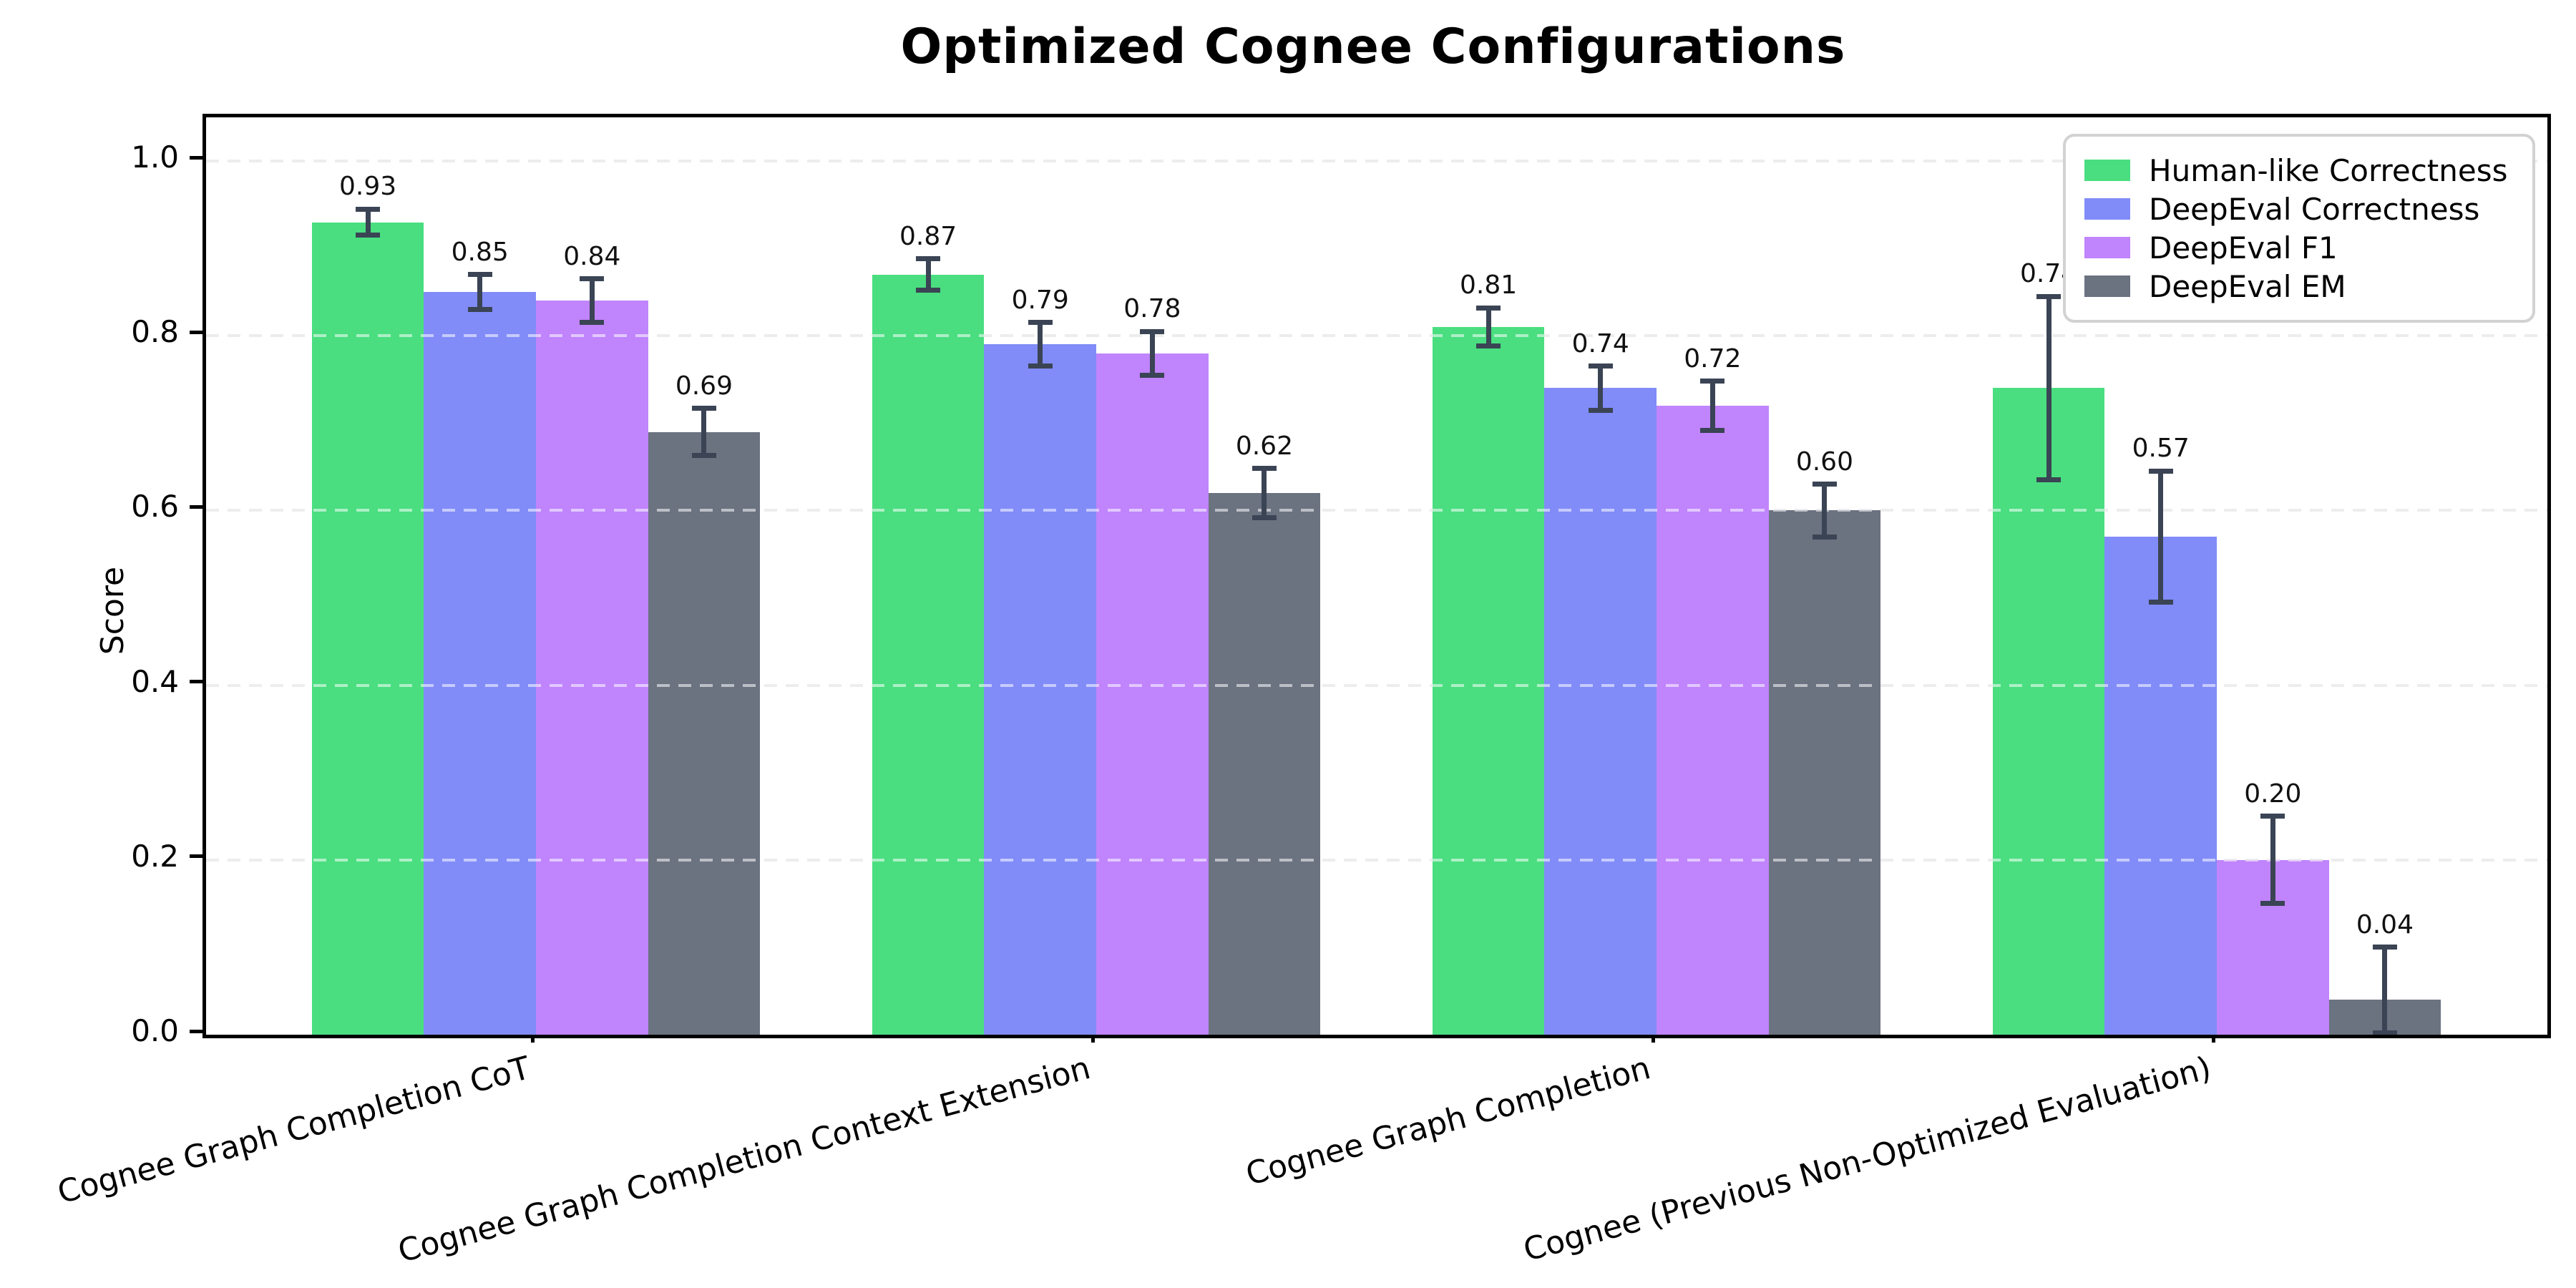 This screenshot has width=2576, height=1288. Describe the element at coordinates (480, 252) in the screenshot. I see `bar-value-label: 0.85` at that location.